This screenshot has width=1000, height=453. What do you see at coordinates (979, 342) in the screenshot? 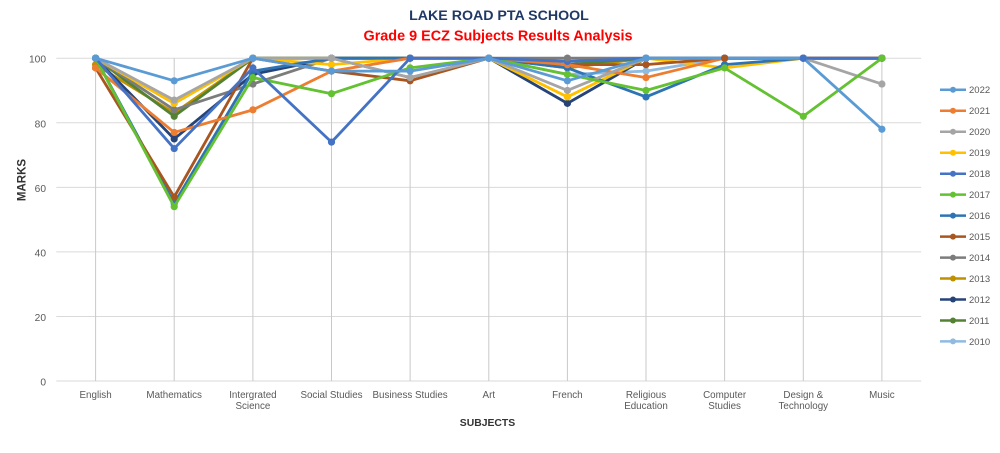
I see `svg-text: 2010` at bounding box center [979, 342].